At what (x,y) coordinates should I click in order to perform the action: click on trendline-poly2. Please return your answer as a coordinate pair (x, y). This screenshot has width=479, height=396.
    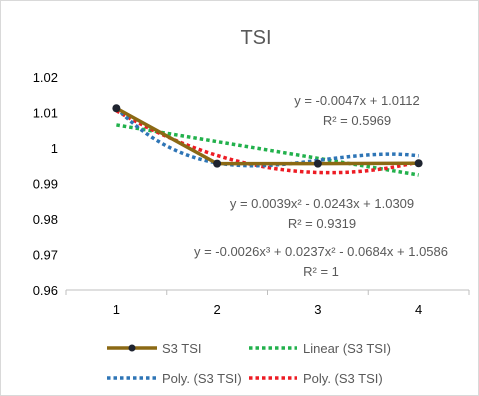
    Looking at the image, I should click on (267, 142).